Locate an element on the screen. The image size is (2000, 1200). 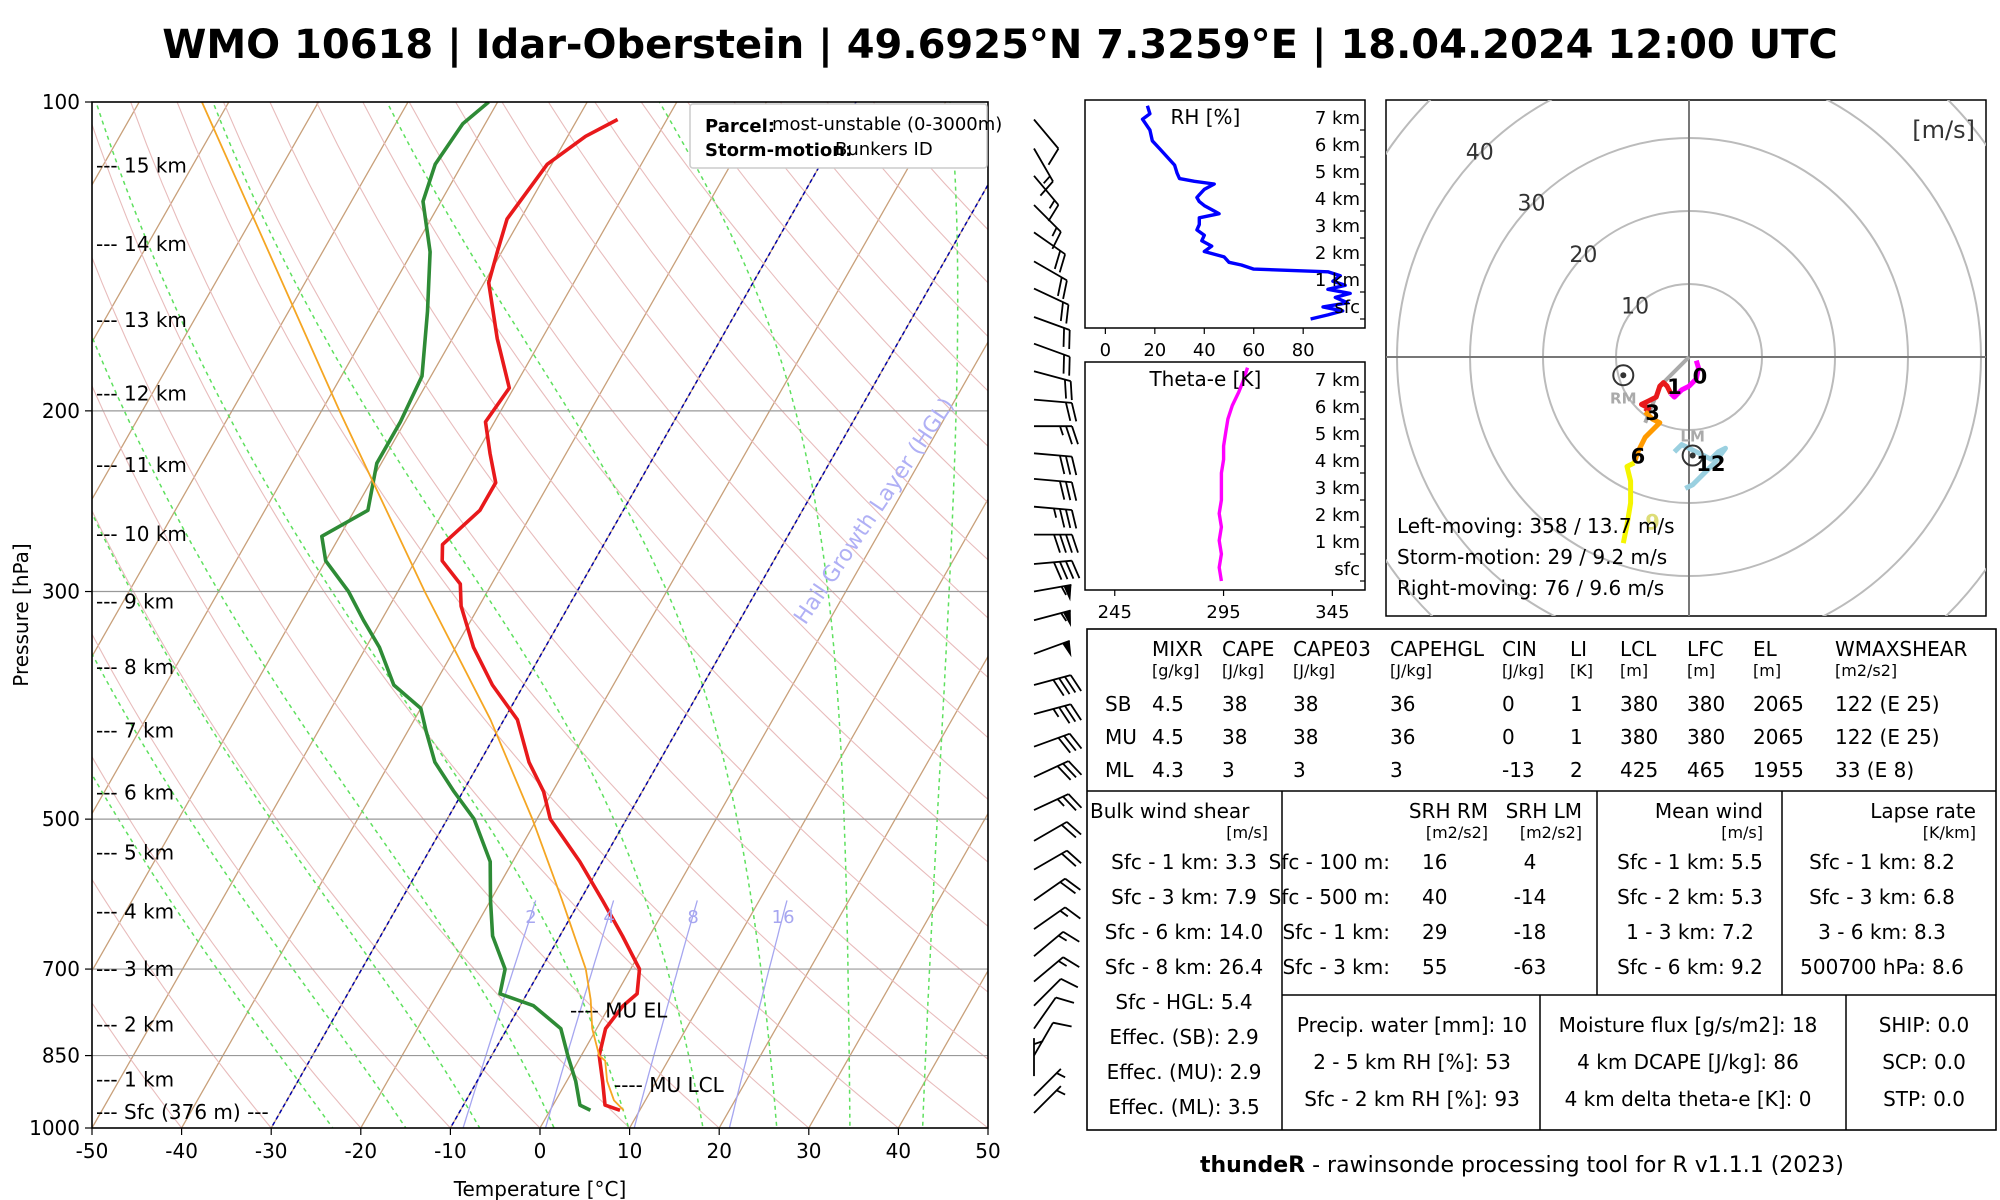
wind-barbs is located at coordinates (1058, 616).